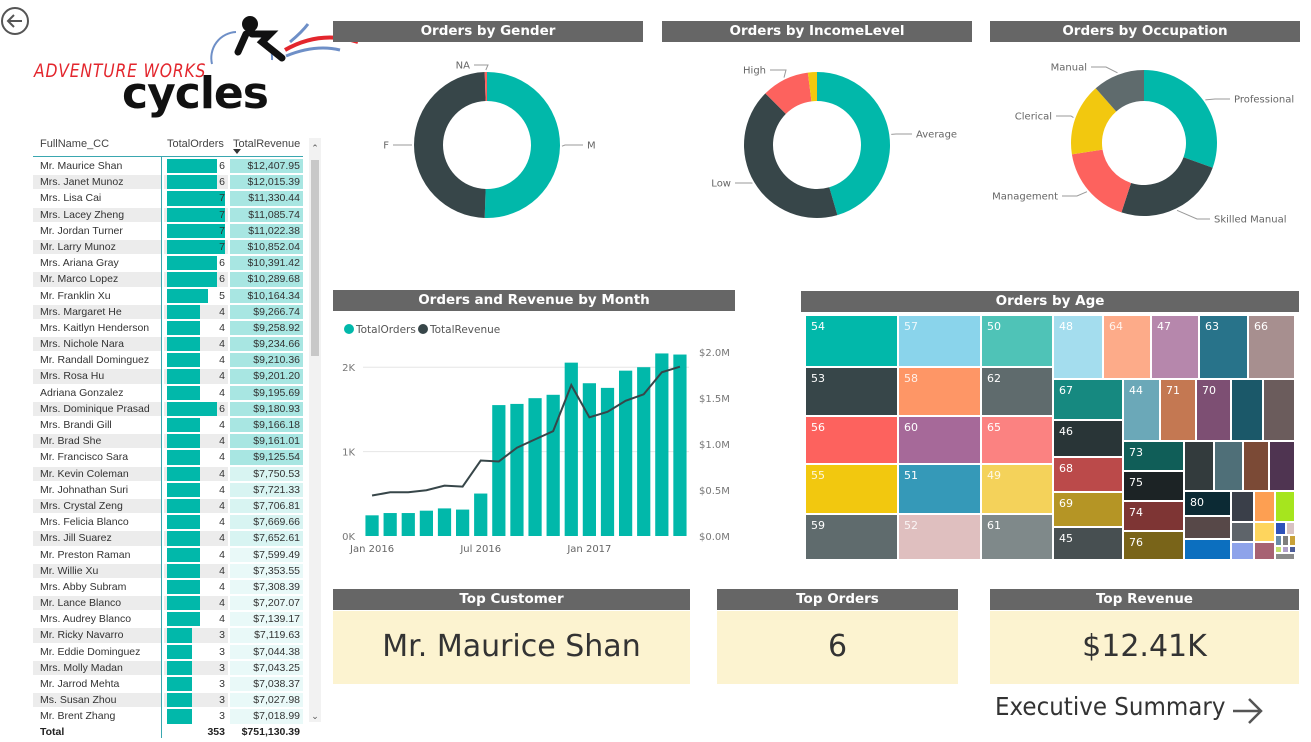 This screenshot has width=1311, height=742. Describe the element at coordinates (1078, 347) in the screenshot. I see `treemap-tile-age-48: 48` at that location.